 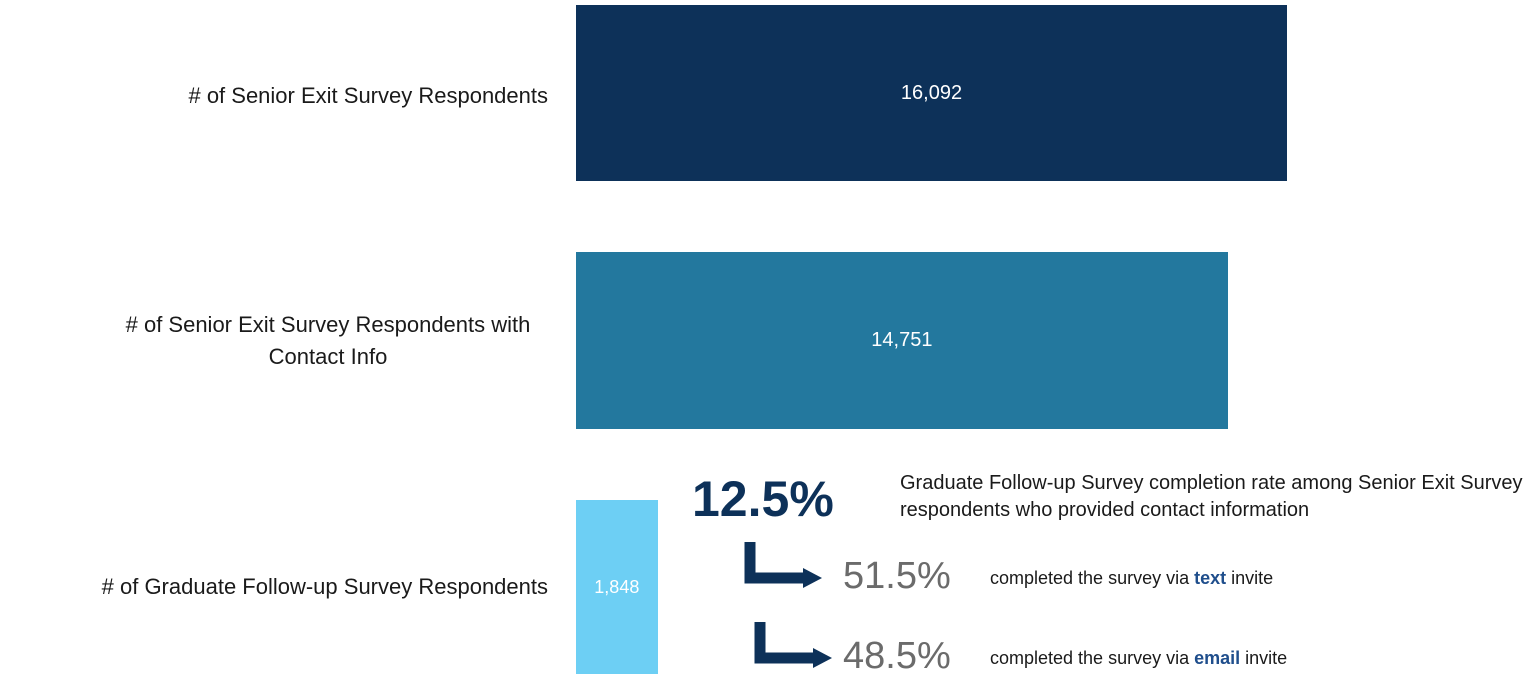 What do you see at coordinates (897, 576) in the screenshot?
I see `percent: 51.5%` at bounding box center [897, 576].